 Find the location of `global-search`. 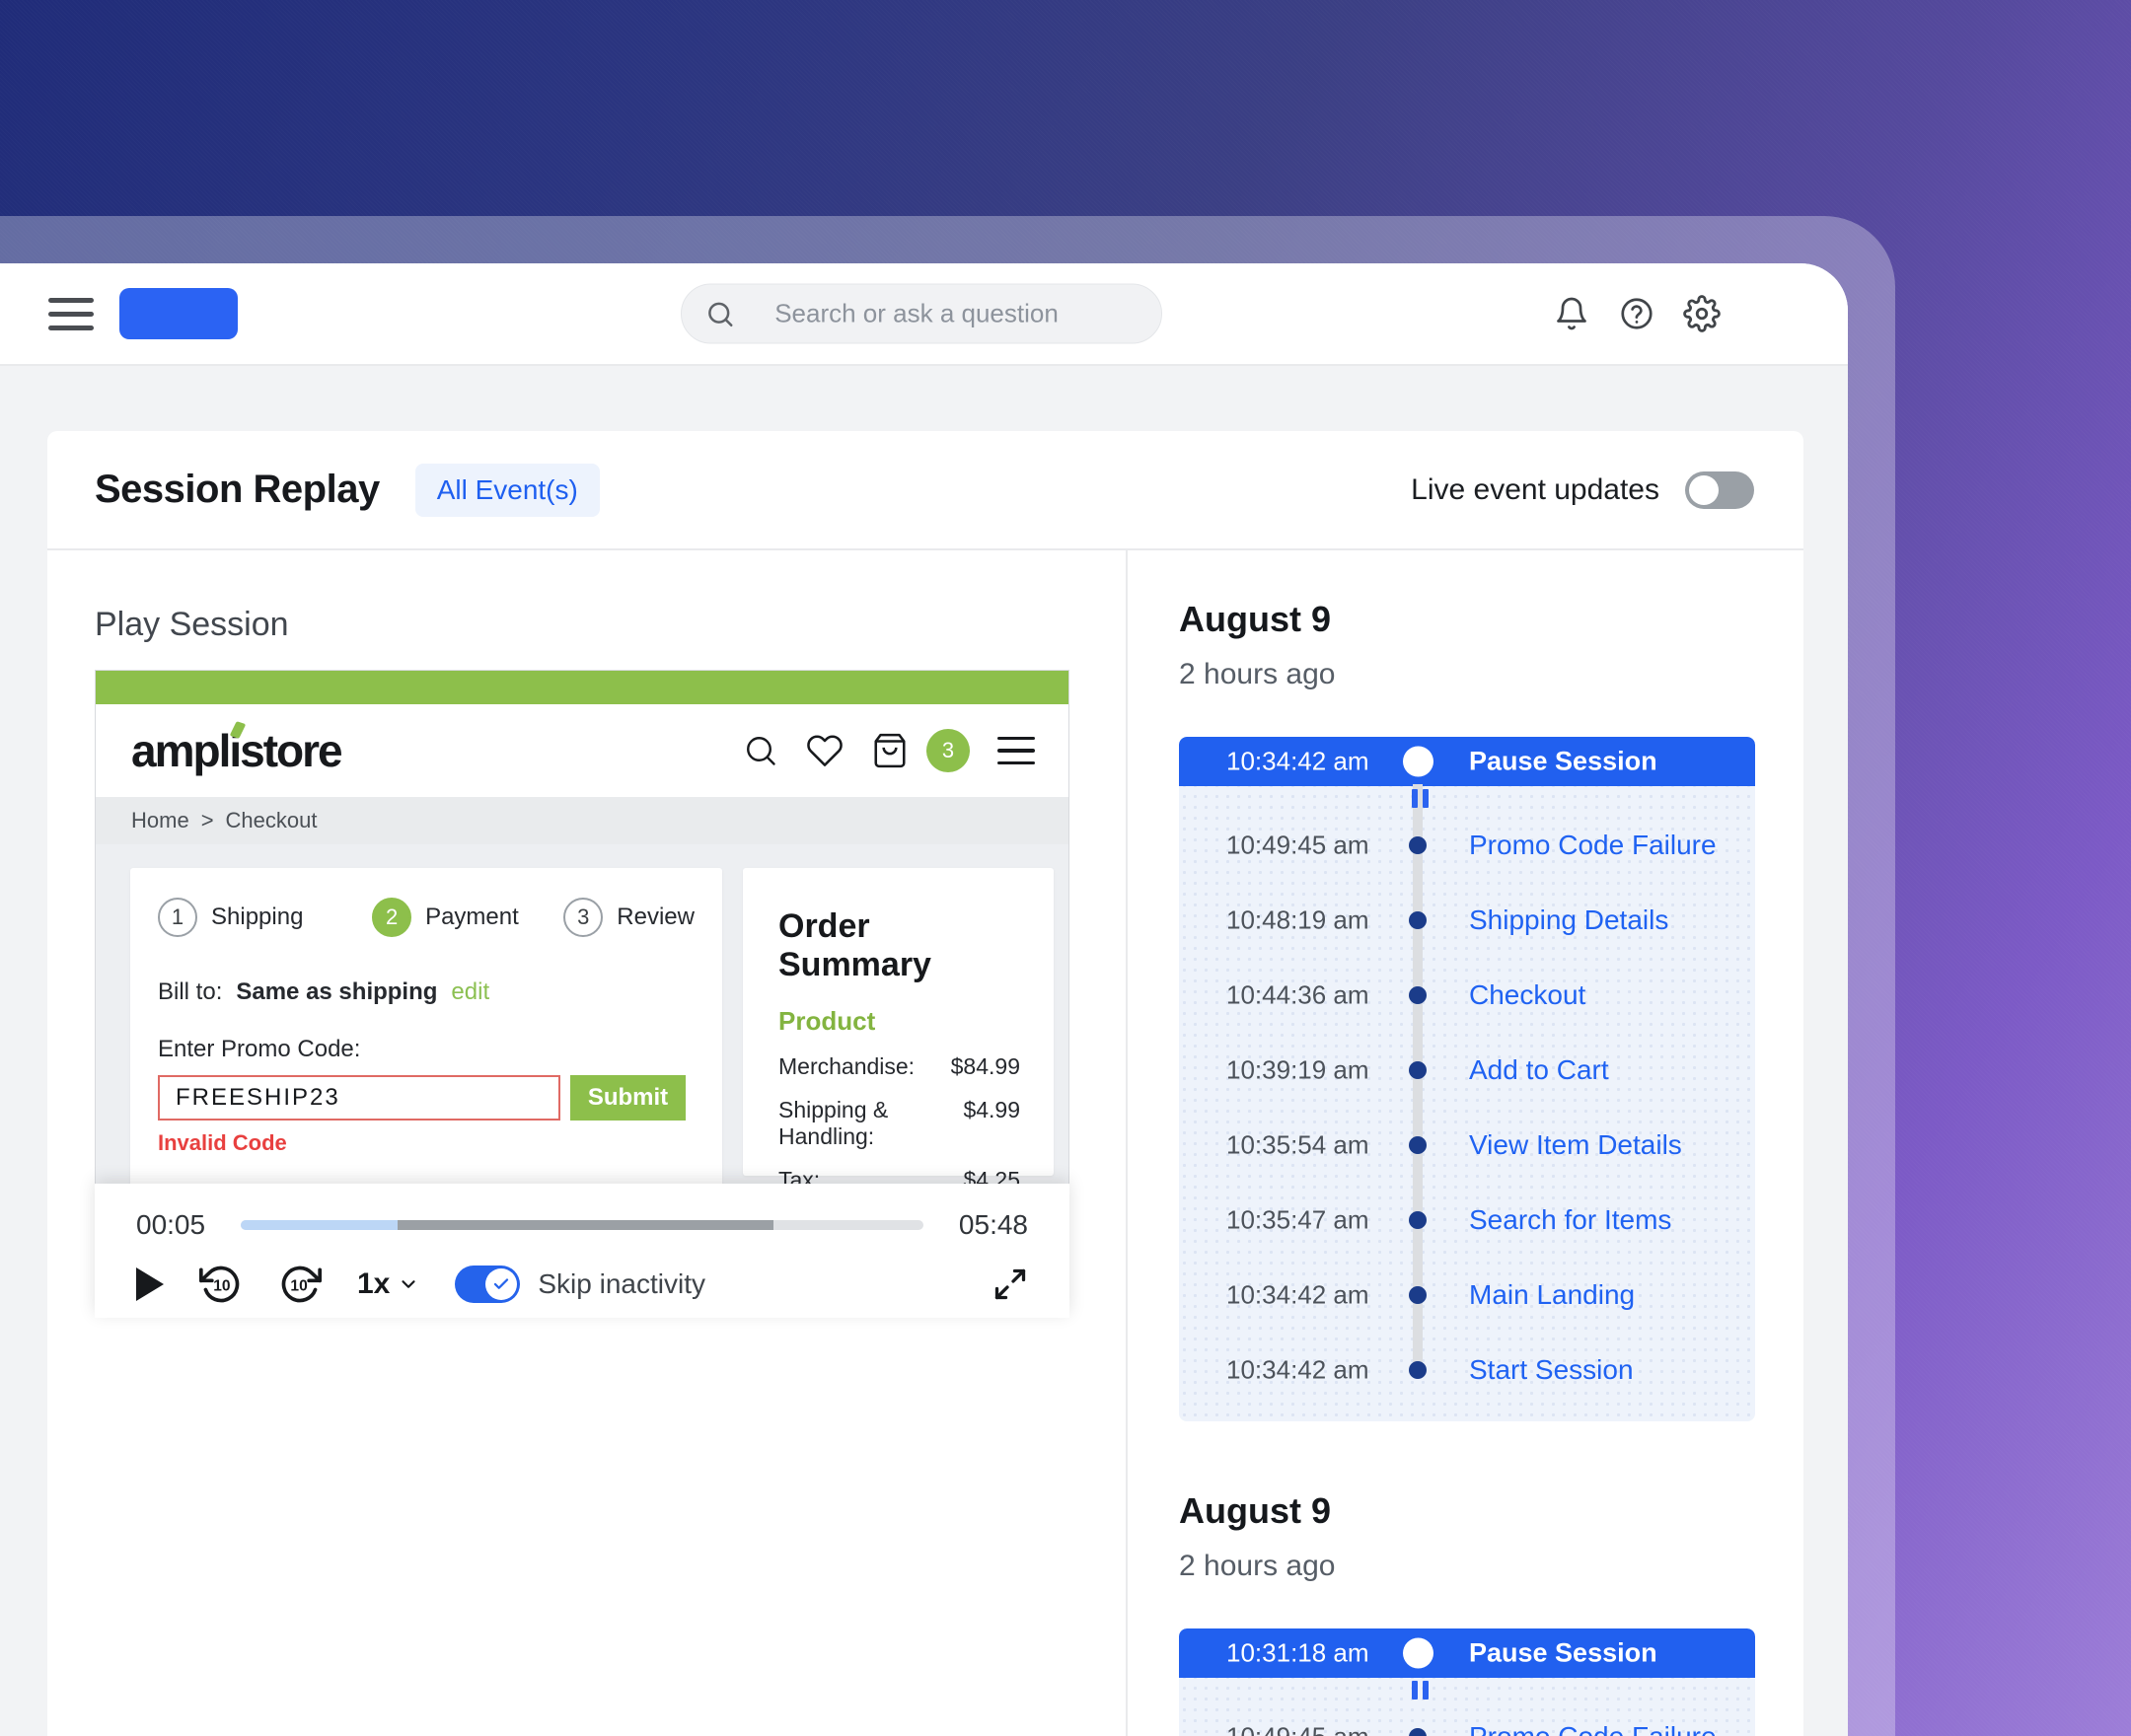

global-search is located at coordinates (921, 313).